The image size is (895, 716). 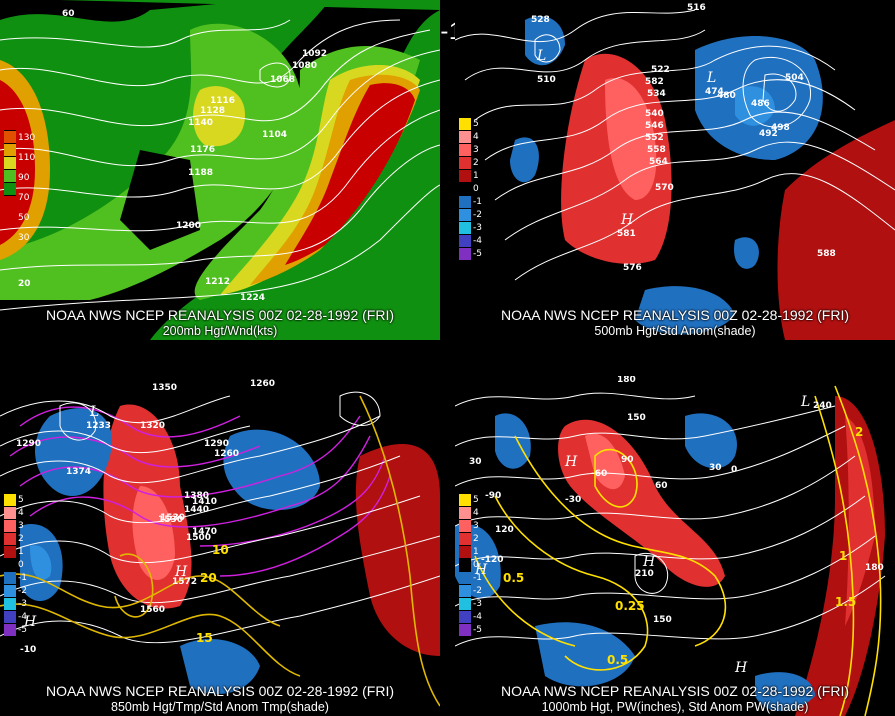 I want to click on svg-text: 2, so click(x=859, y=432).